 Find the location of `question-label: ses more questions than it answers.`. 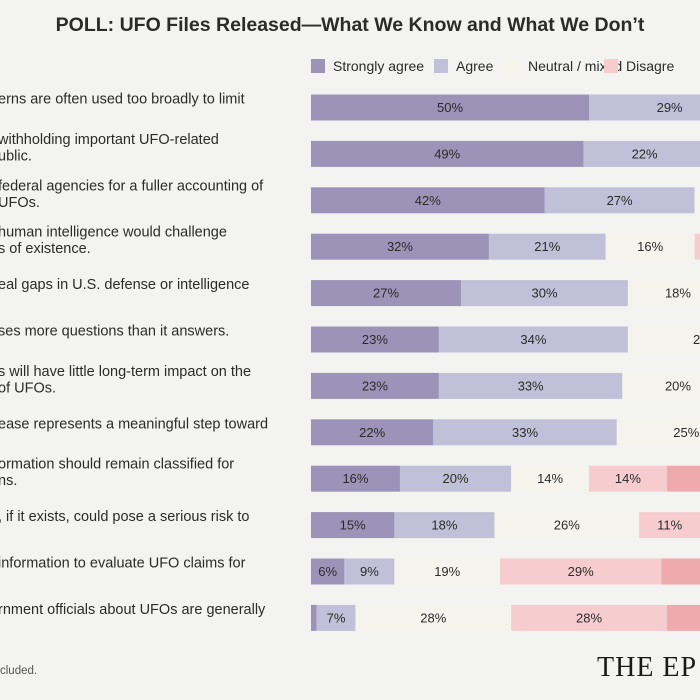

question-label: ses more questions than it answers. is located at coordinates (114, 332).